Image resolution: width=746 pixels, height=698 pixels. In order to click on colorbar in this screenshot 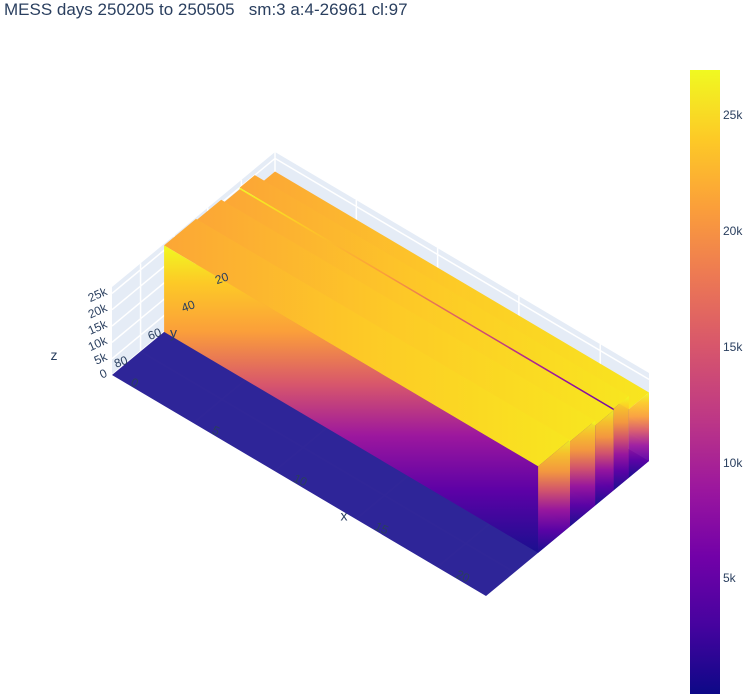, I will do `click(705, 382)`.